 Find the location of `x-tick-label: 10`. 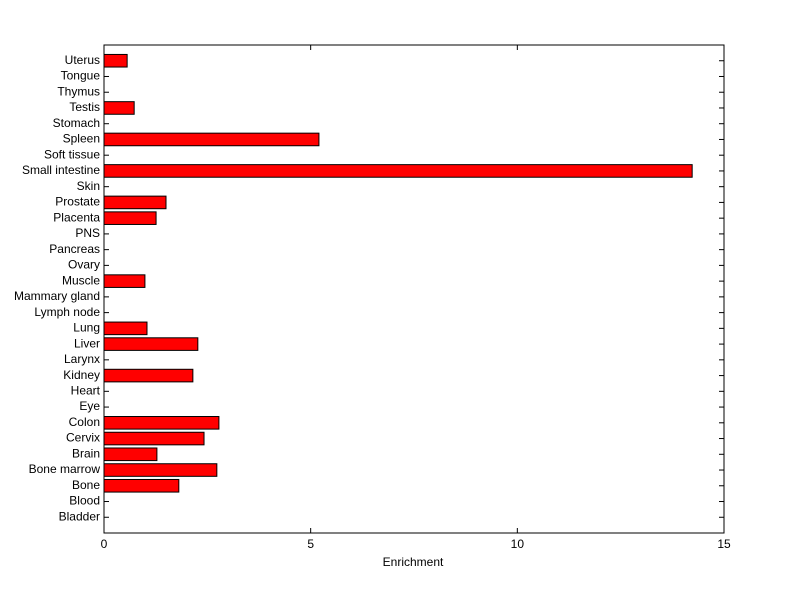

x-tick-label: 10 is located at coordinates (518, 544).